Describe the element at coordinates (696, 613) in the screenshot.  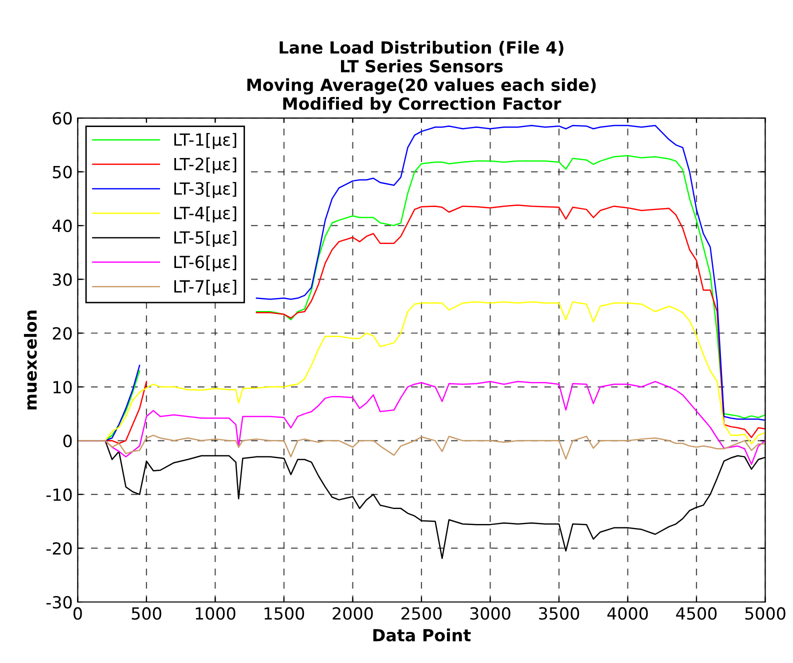
I see `x-tick-label: 4500` at that location.